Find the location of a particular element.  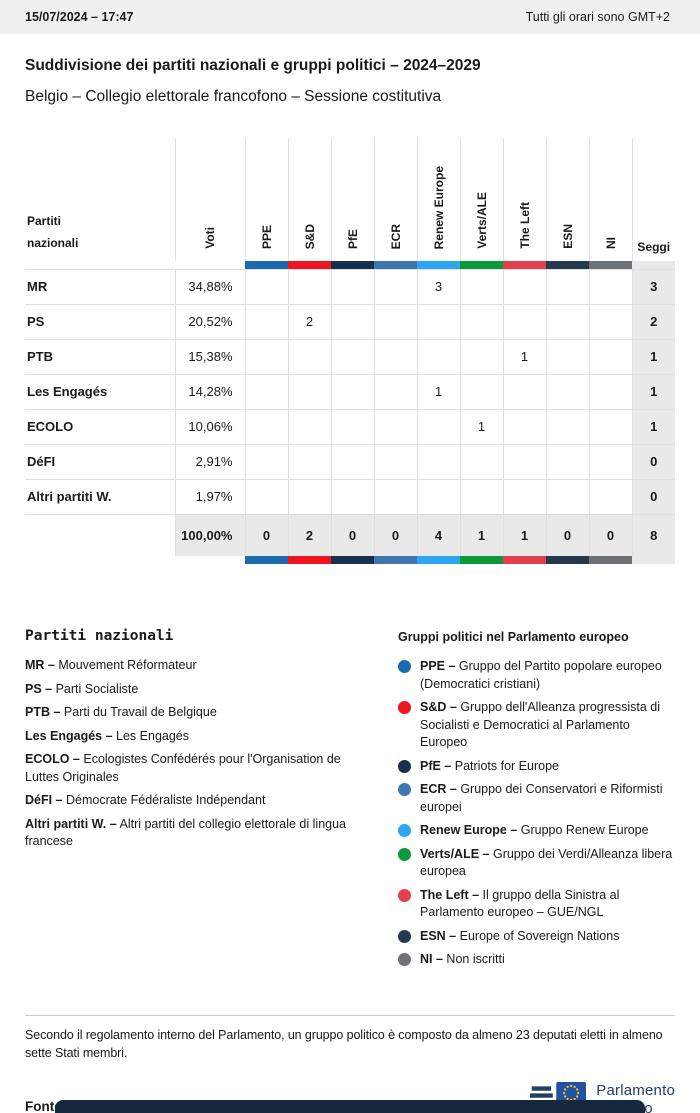

party-name-cell: DéFI is located at coordinates (100, 461).